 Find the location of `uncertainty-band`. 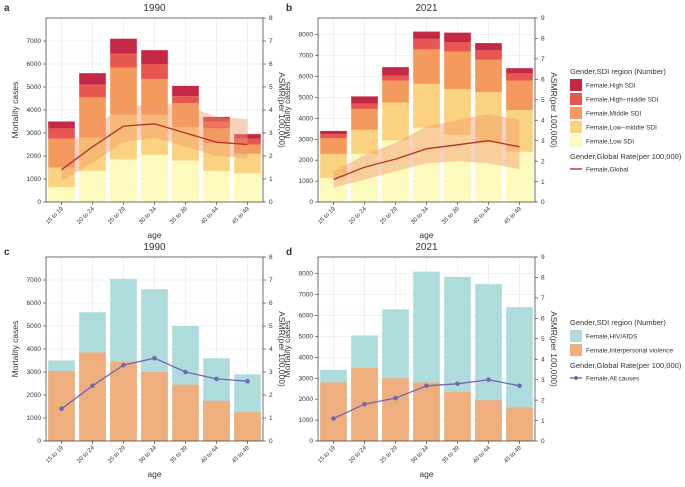

uncertainty-band is located at coordinates (154, 142).